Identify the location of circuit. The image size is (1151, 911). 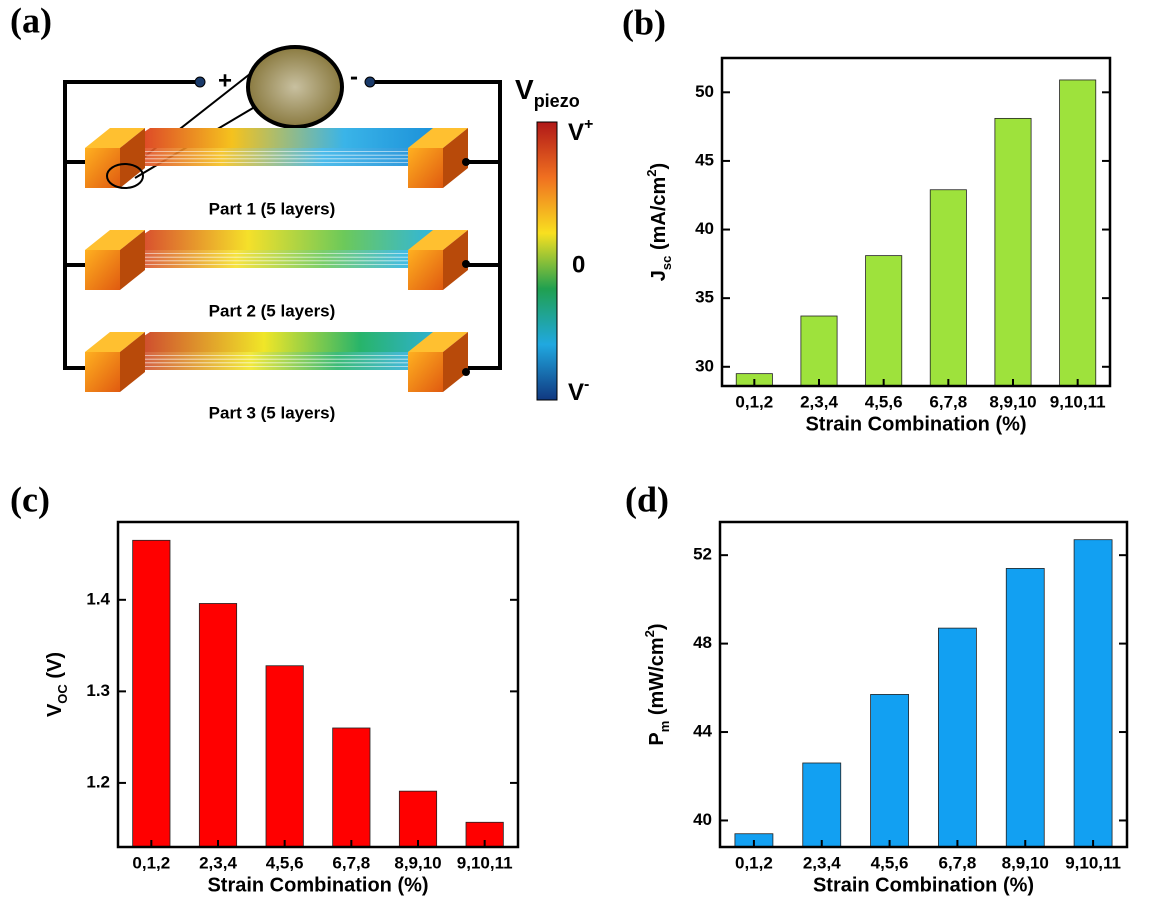
(282, 225).